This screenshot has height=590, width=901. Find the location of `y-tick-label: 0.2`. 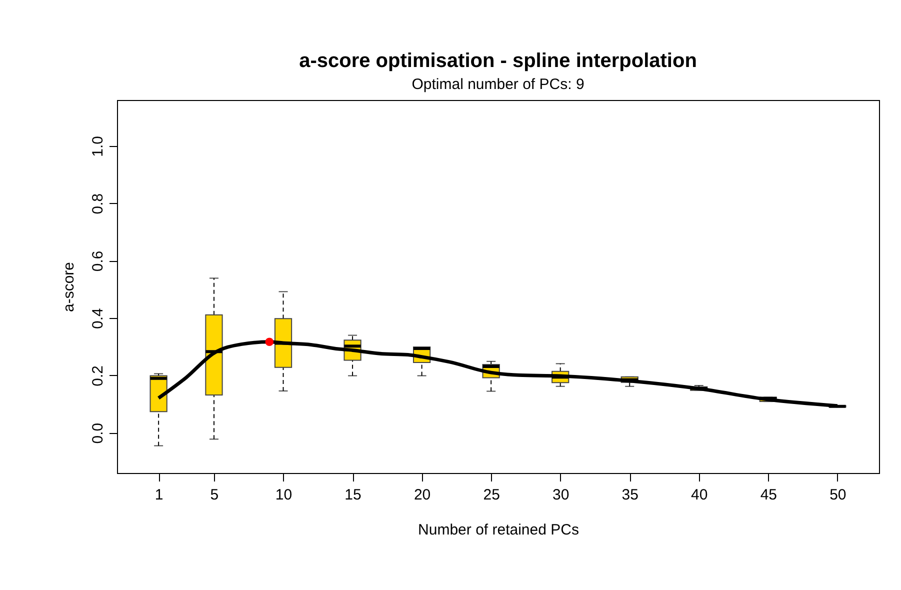

y-tick-label: 0.2 is located at coordinates (98, 376).